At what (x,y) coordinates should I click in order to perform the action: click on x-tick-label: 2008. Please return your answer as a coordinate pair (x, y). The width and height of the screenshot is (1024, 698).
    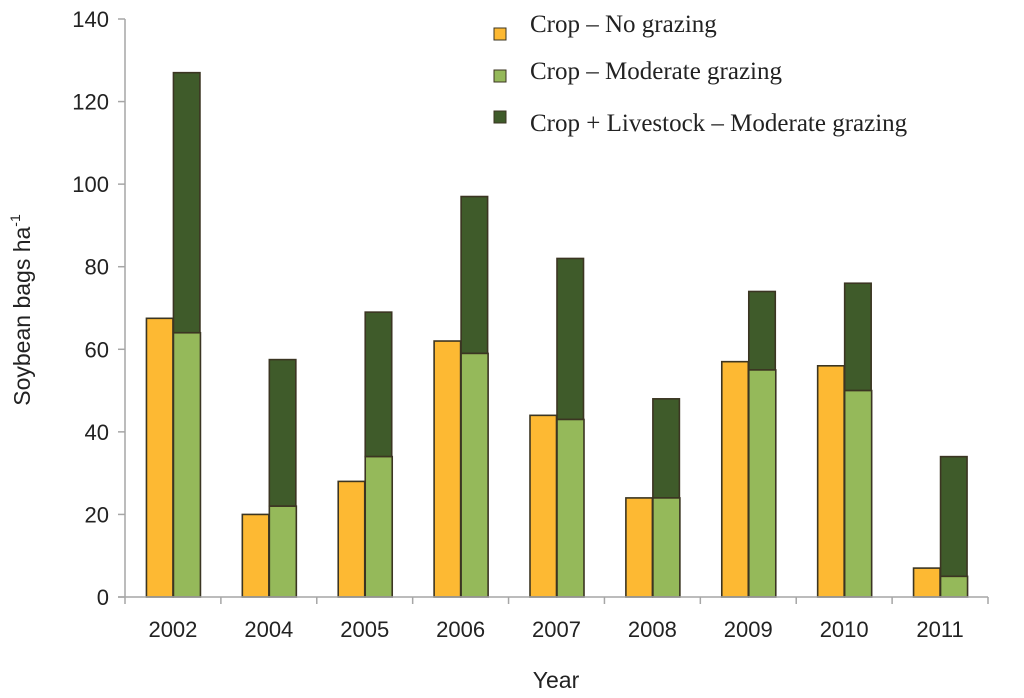
    Looking at the image, I should click on (652, 629).